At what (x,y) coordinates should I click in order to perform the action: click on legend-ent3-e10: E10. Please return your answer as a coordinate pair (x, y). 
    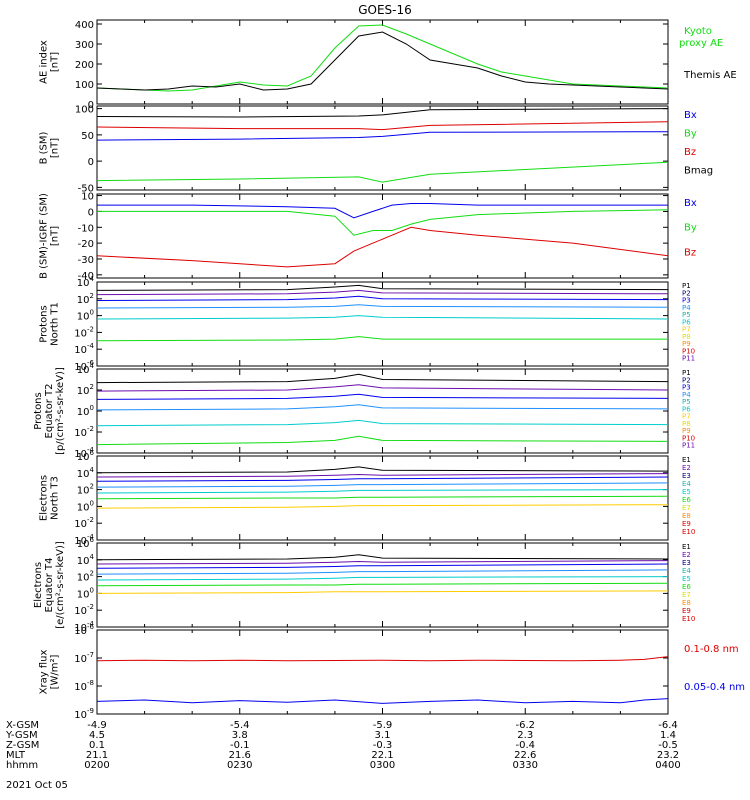
    Looking at the image, I should click on (688, 532).